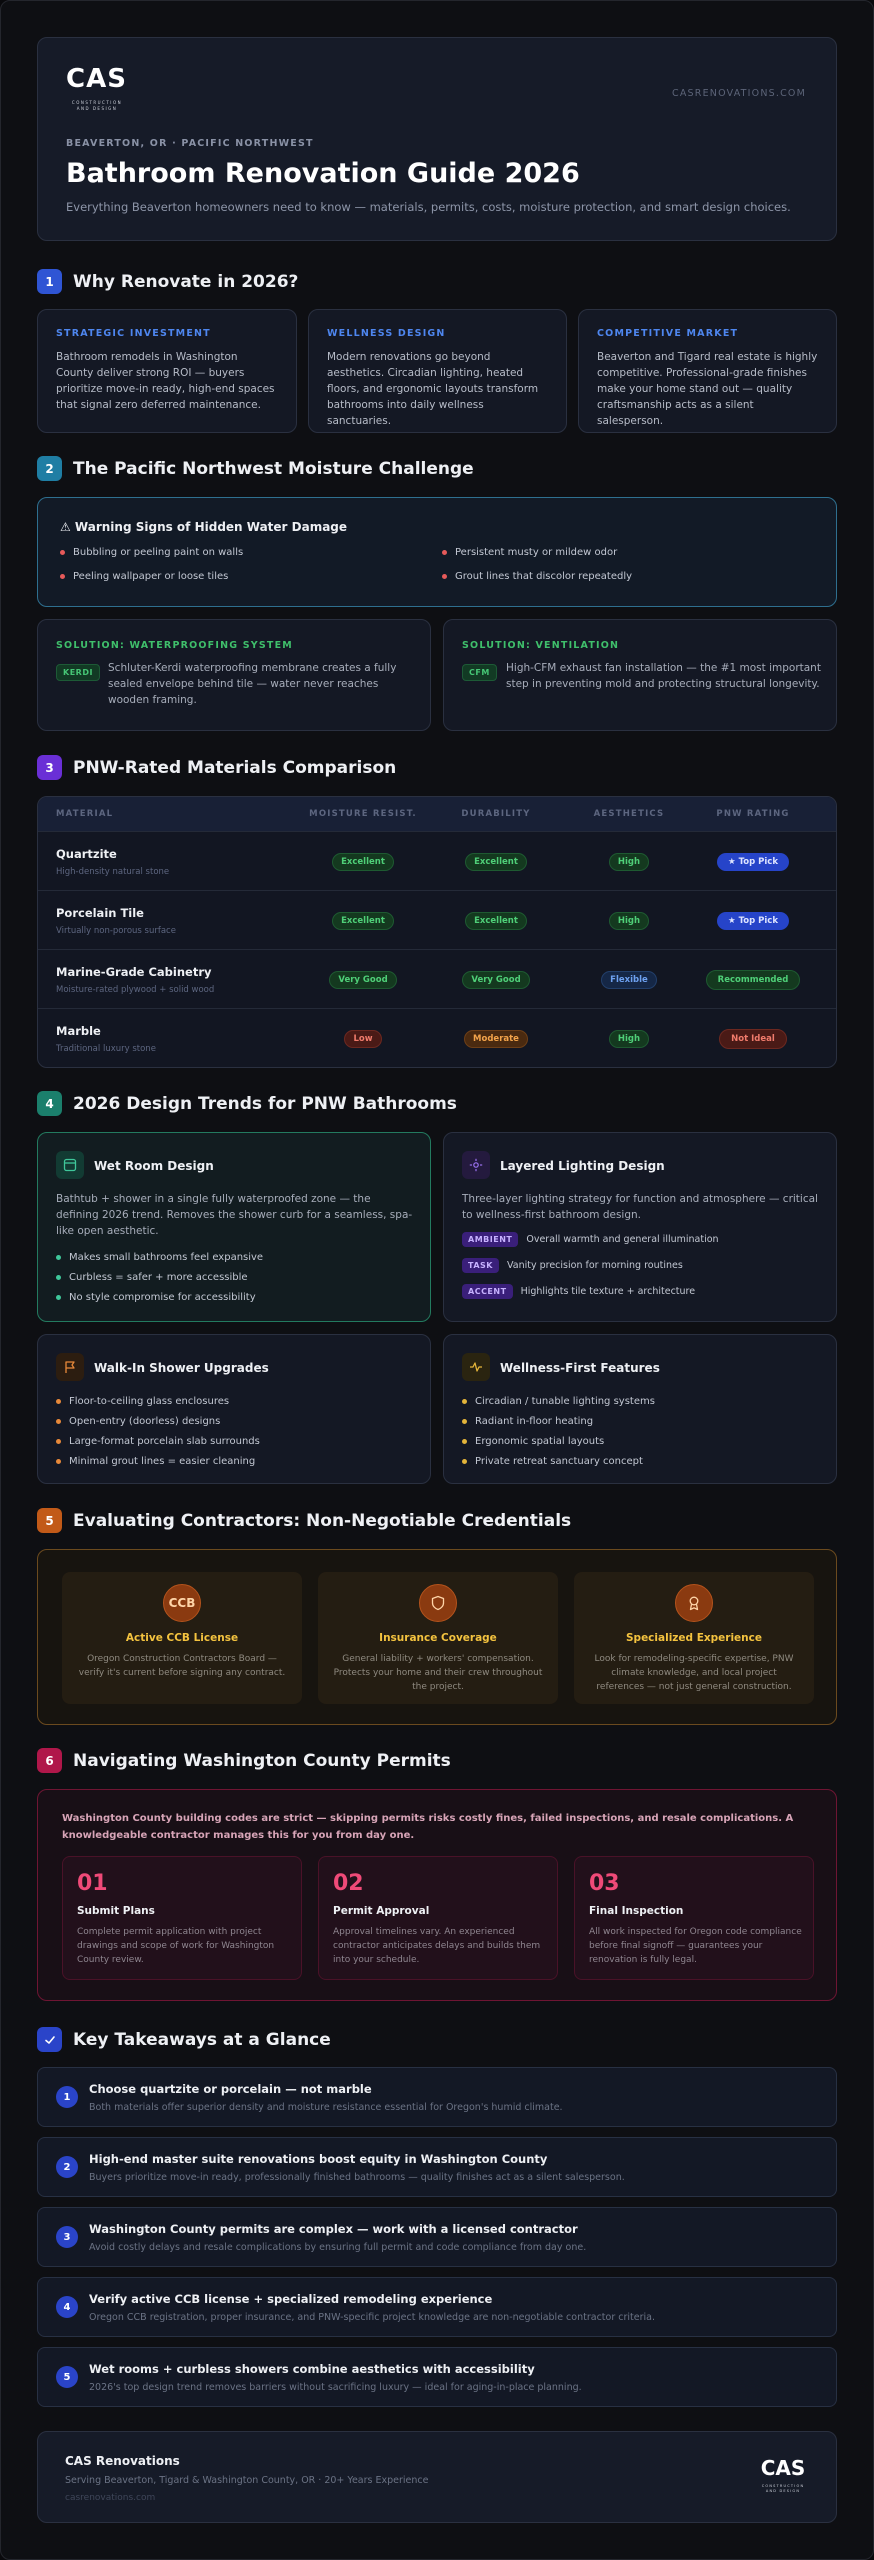 Image resolution: width=874 pixels, height=2560 pixels. I want to click on page-title: Bathroom Renovation Guide 2026, so click(323, 173).